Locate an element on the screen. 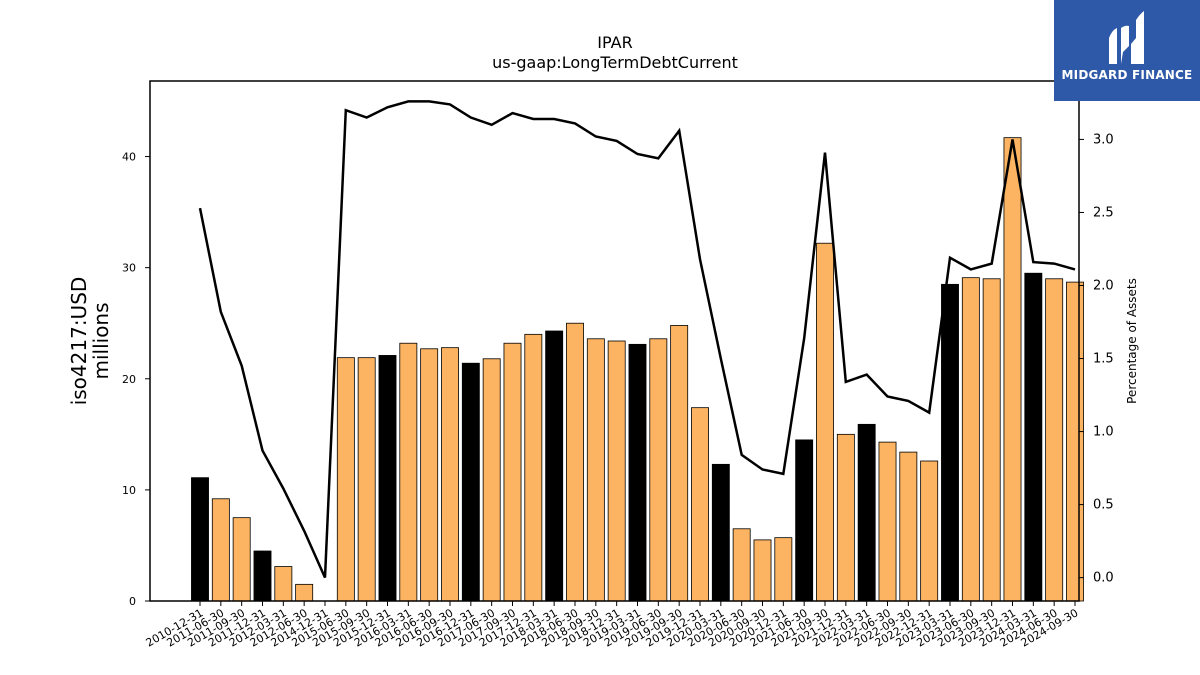 This screenshot has height=675, width=1200. y2-tick-label-3: 3.0 is located at coordinates (1103, 139).